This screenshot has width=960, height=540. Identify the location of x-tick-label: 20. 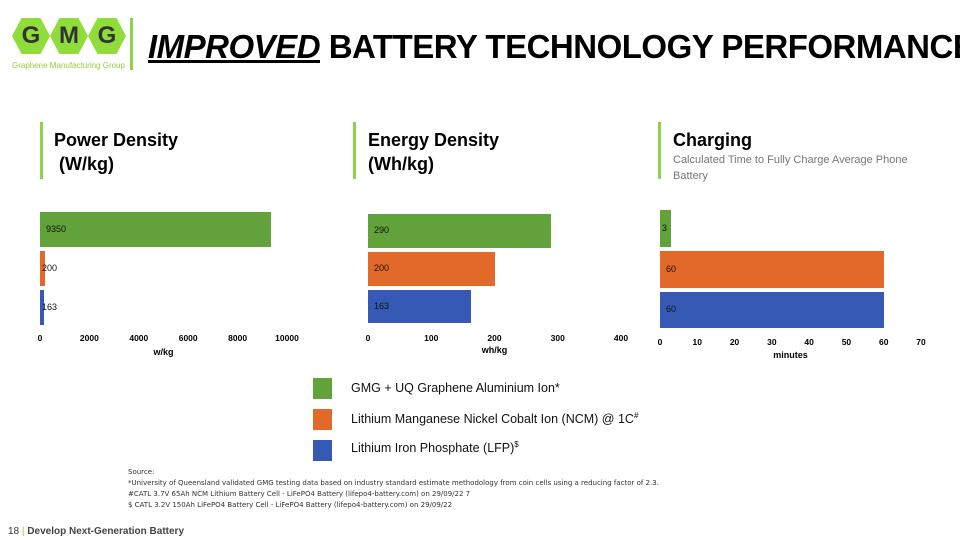
(734, 342).